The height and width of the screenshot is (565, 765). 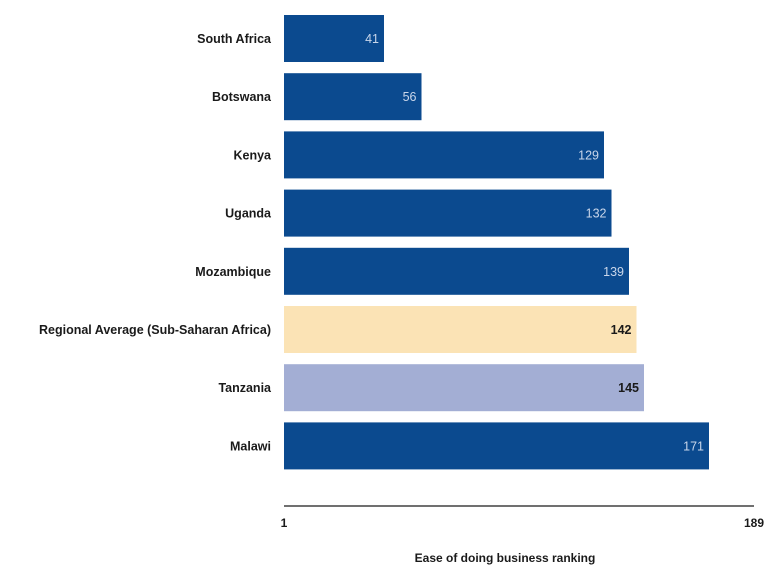 I want to click on value-label-6: 145, so click(x=628, y=388).